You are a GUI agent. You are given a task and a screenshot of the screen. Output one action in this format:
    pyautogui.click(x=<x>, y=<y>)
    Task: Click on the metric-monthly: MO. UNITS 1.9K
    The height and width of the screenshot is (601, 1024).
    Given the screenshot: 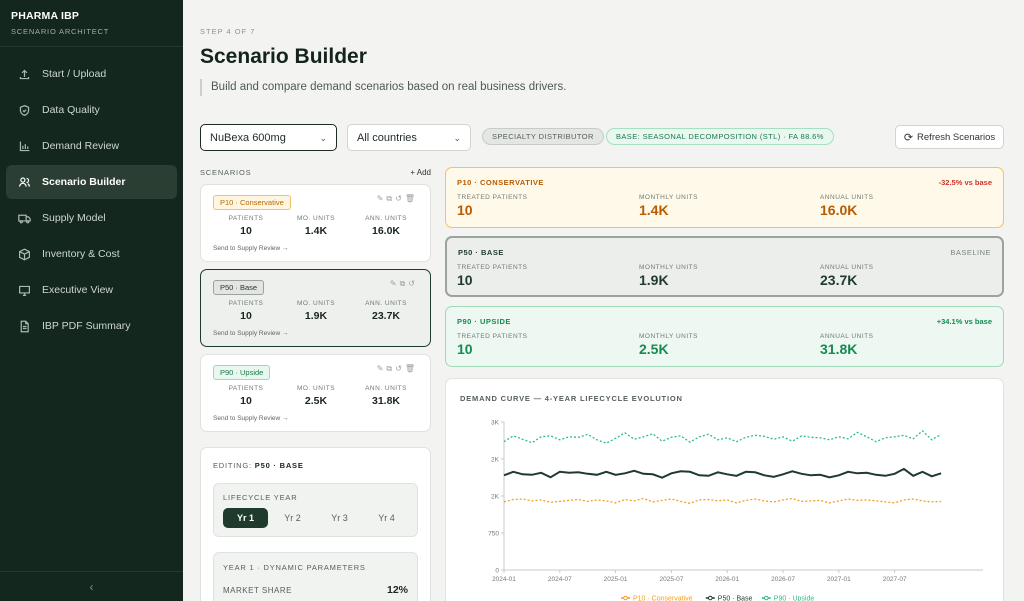 What is the action you would take?
    pyautogui.click(x=316, y=311)
    